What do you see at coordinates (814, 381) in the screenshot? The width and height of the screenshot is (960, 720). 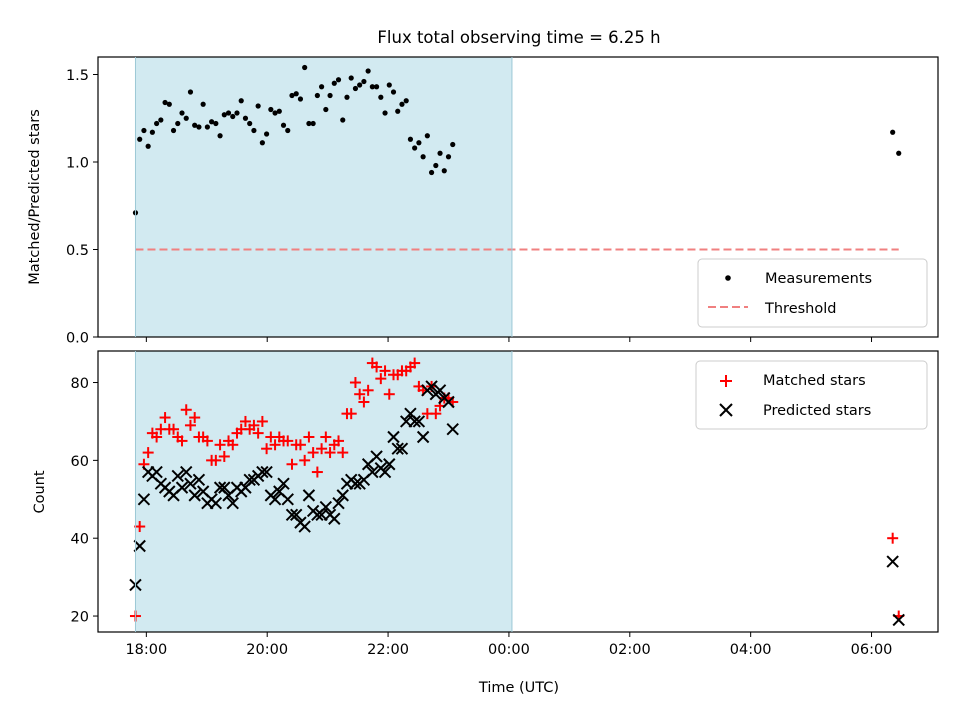 I see `legend-label-matched: Matched stars` at bounding box center [814, 381].